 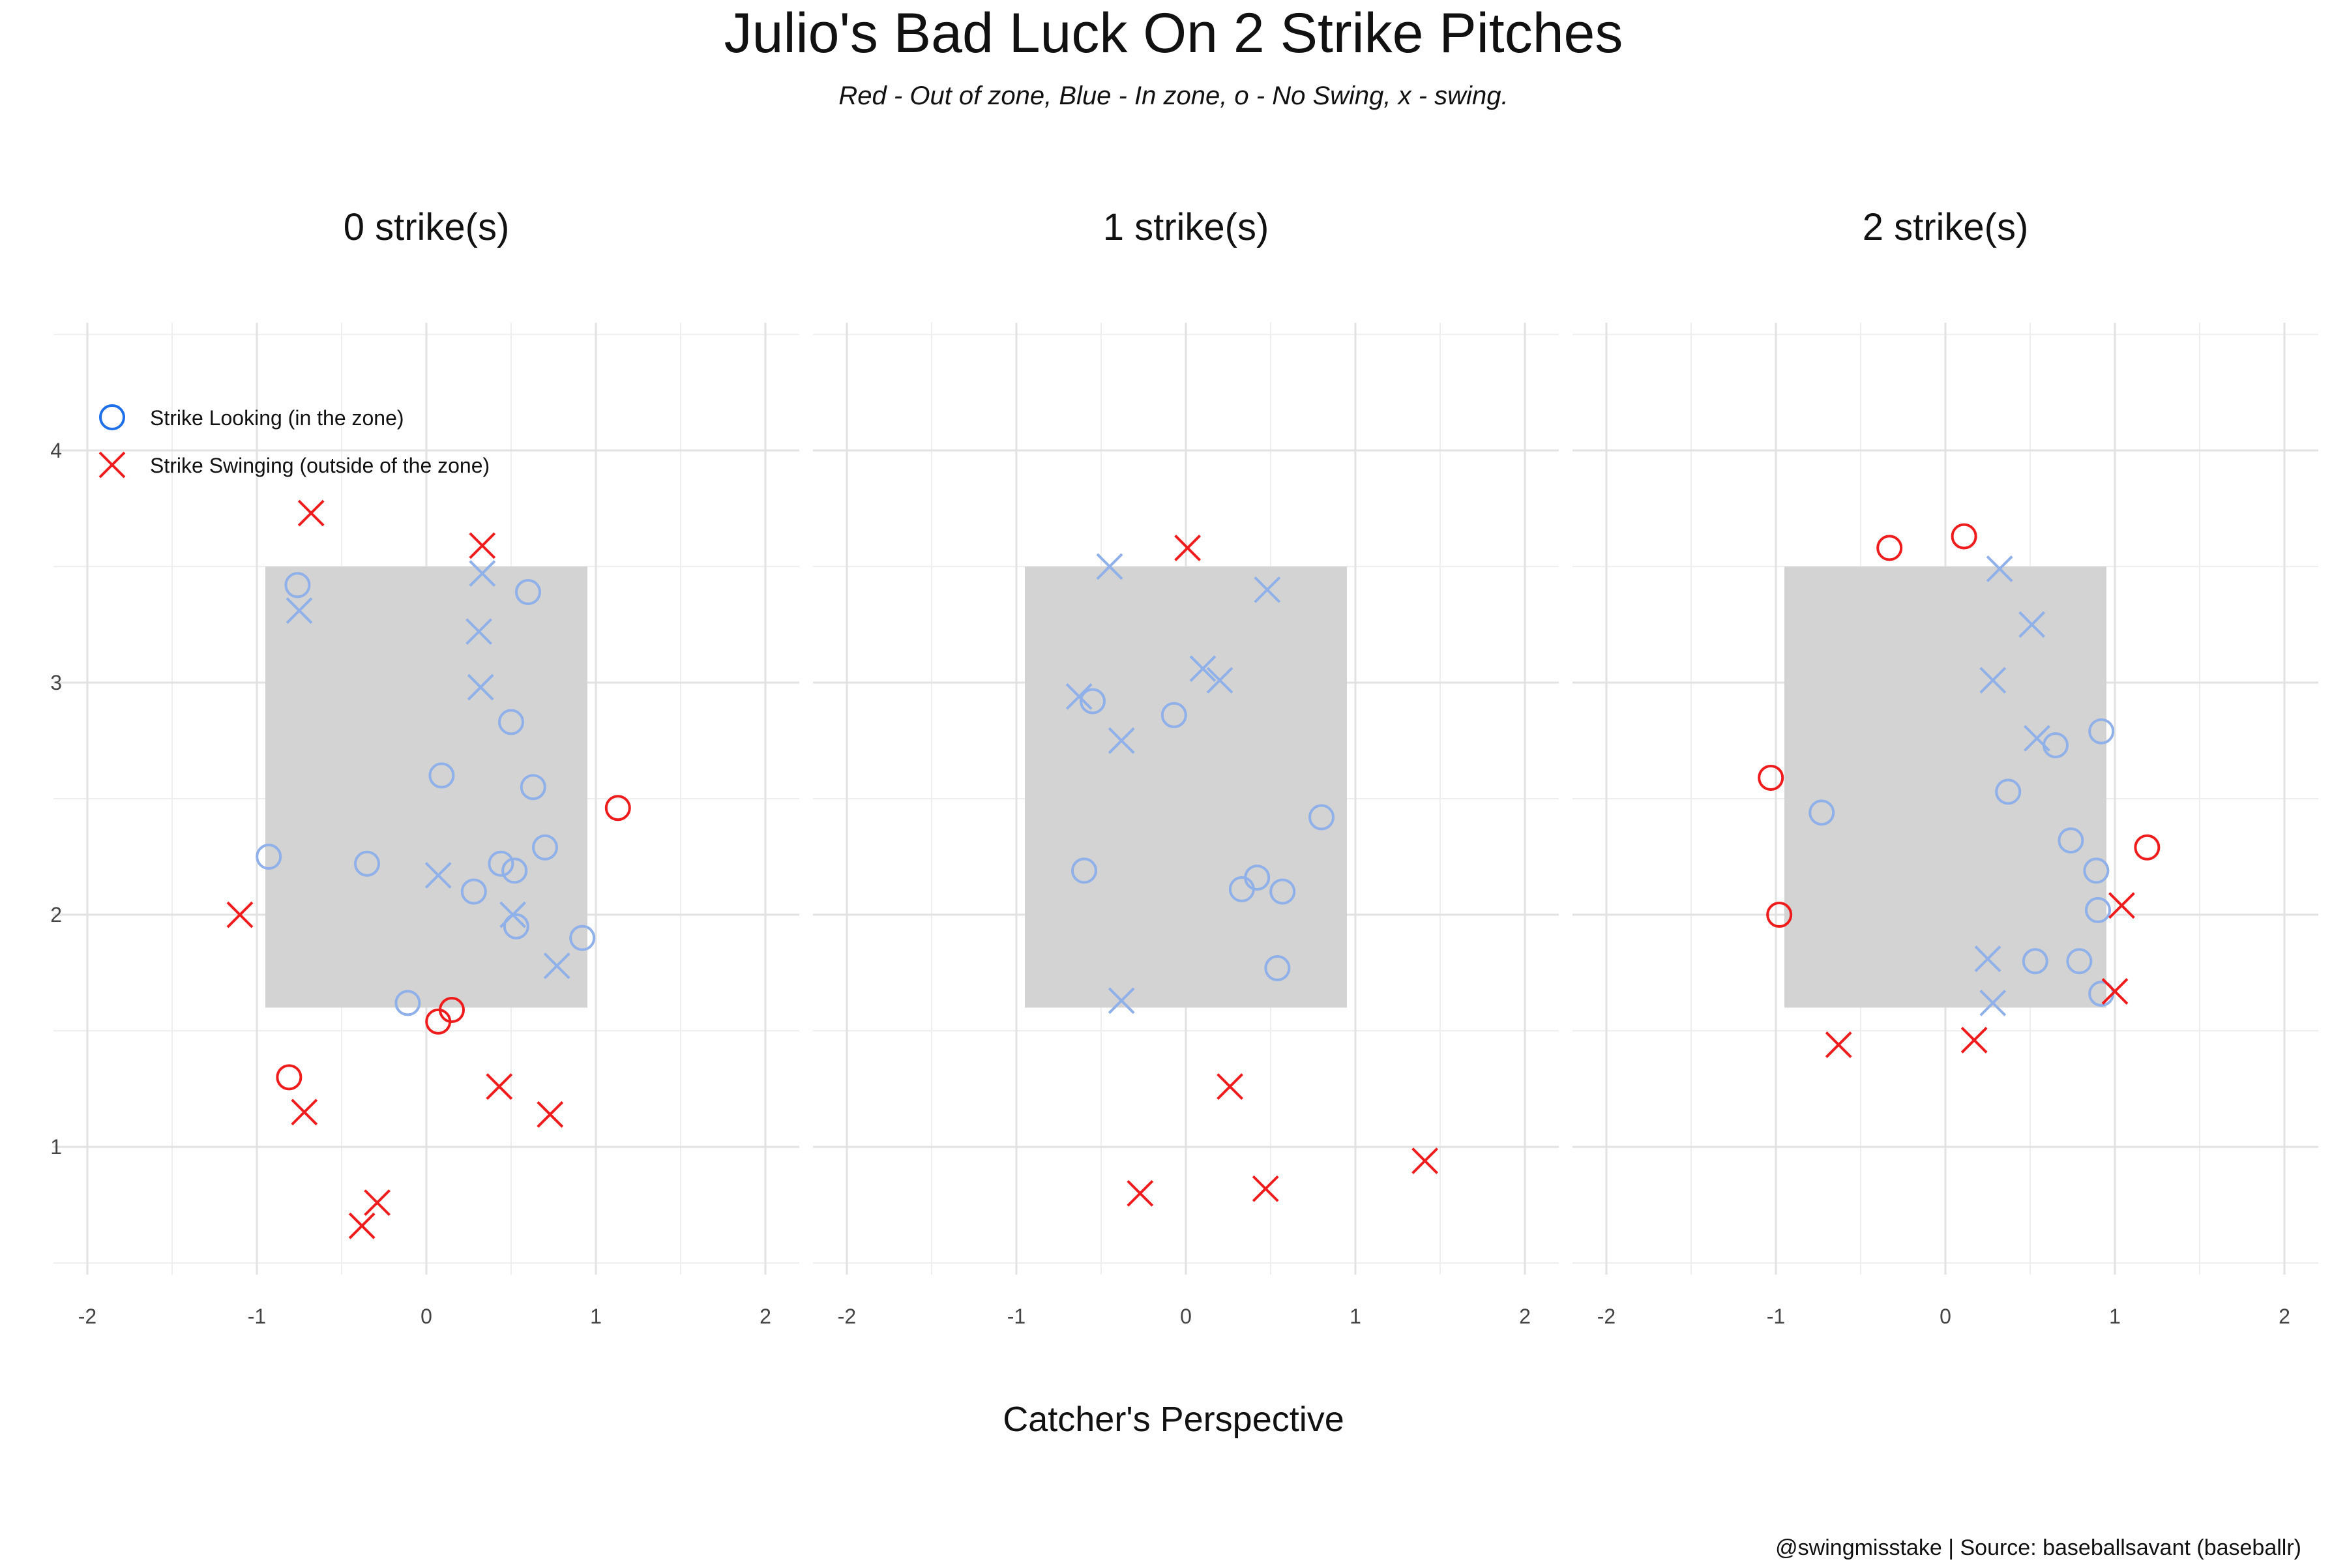 What do you see at coordinates (56, 451) in the screenshot?
I see `y-tick-label: 4` at bounding box center [56, 451].